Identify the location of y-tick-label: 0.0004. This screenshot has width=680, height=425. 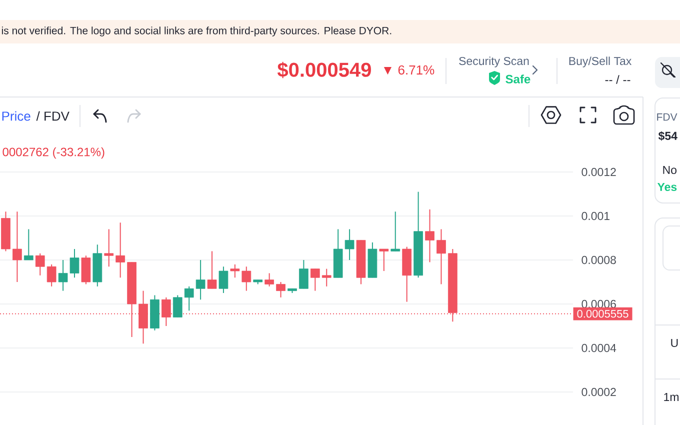
(599, 348).